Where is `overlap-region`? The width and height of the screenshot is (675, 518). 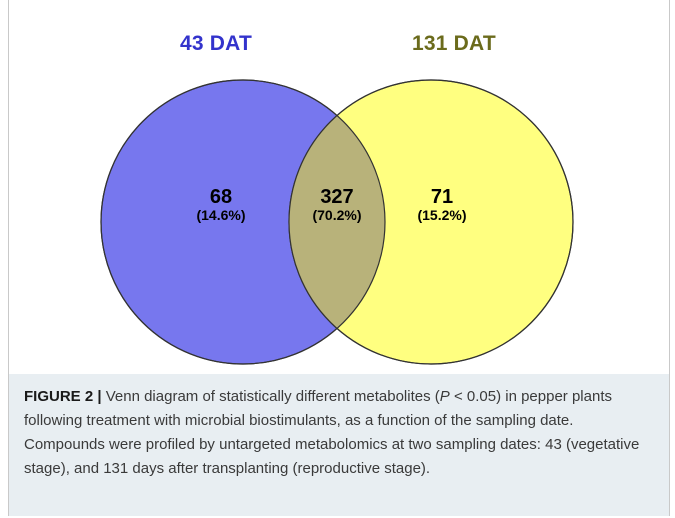 overlap-region is located at coordinates (337, 222).